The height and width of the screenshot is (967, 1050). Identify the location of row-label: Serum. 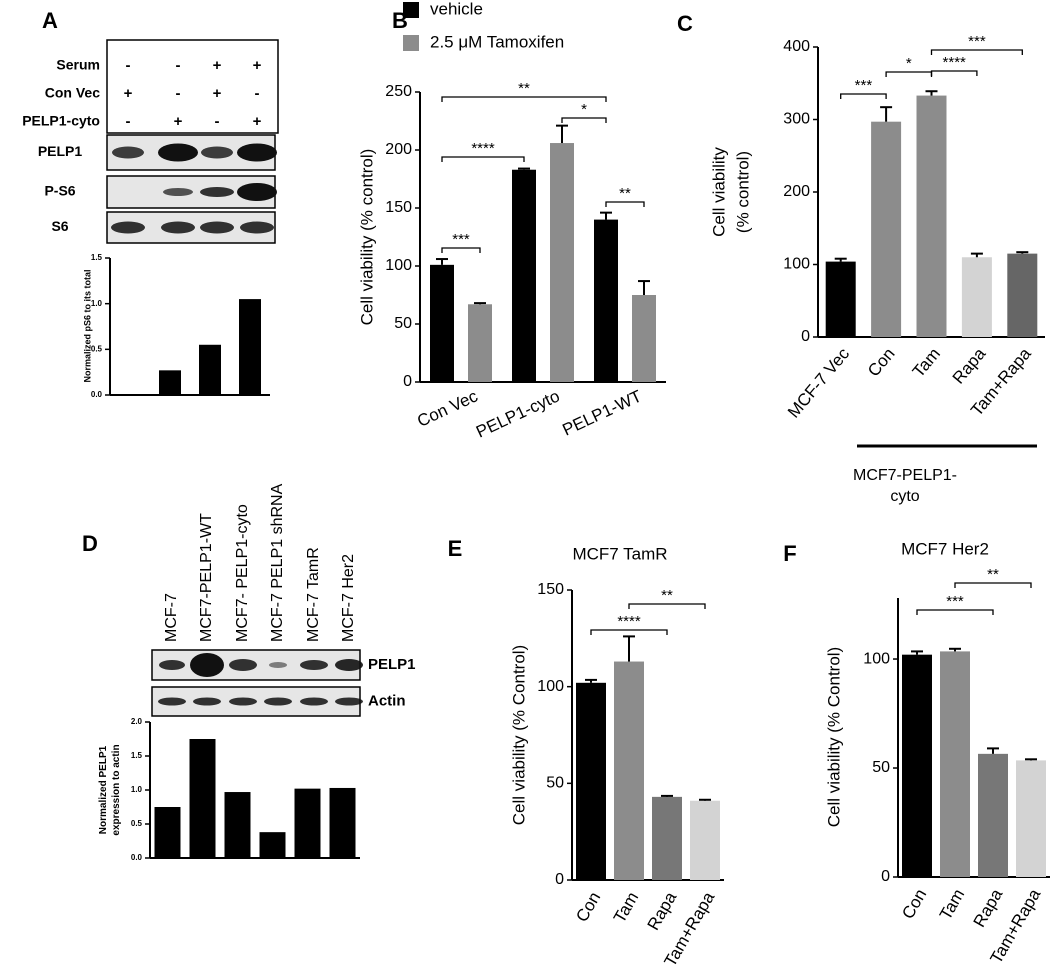
(78, 65).